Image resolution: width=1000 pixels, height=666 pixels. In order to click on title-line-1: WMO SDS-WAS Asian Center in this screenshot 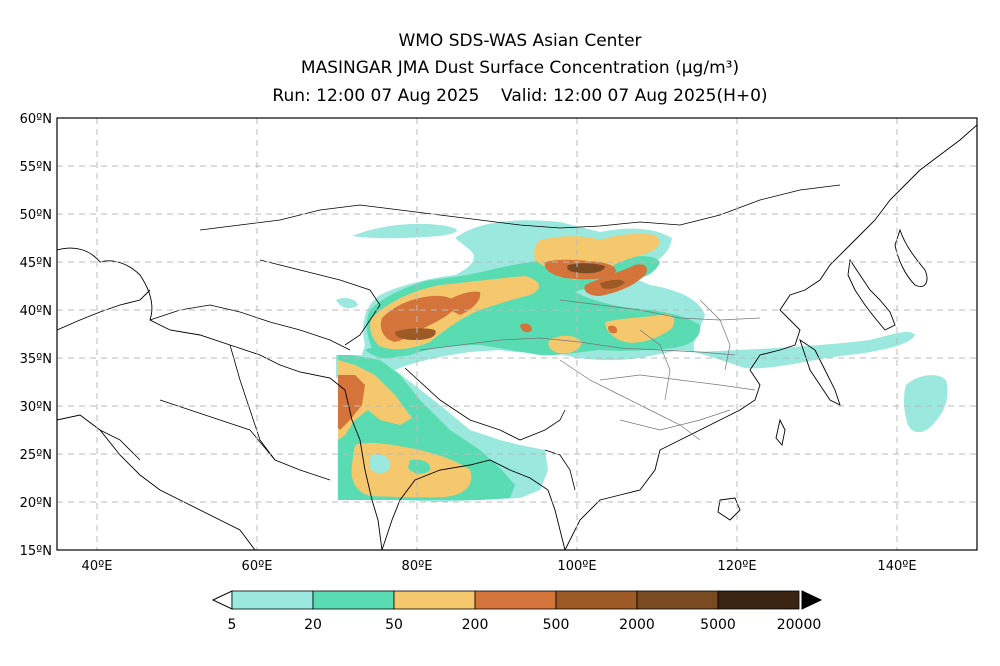, I will do `click(520, 41)`.